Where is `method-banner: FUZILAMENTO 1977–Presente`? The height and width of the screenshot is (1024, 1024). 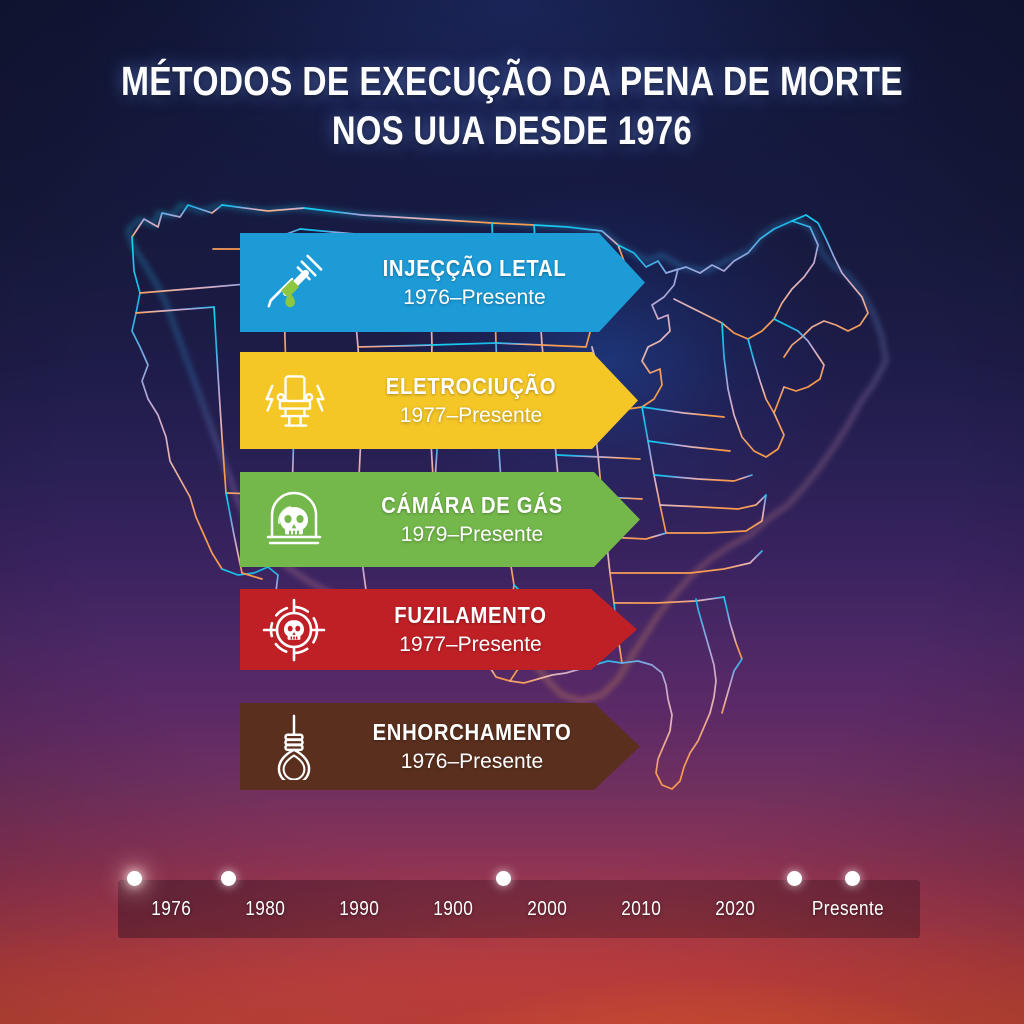 method-banner: FUZILAMENTO 1977–Presente is located at coordinates (438, 629).